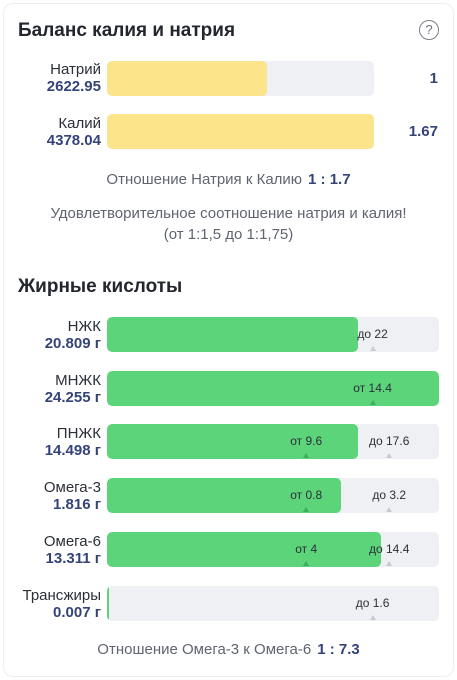 This screenshot has width=457, height=680. I want to click on norm-min-label: от 14.4, so click(372, 388).